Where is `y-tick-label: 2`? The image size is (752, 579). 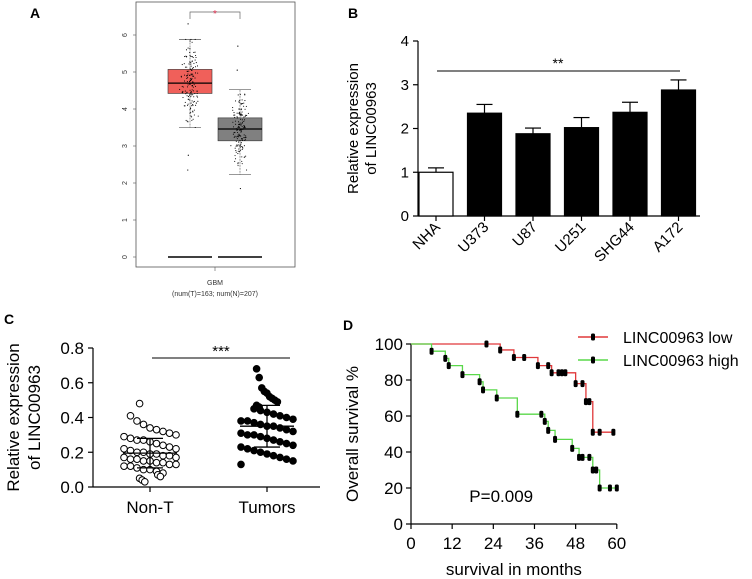
y-tick-label: 2 is located at coordinates (125, 183).